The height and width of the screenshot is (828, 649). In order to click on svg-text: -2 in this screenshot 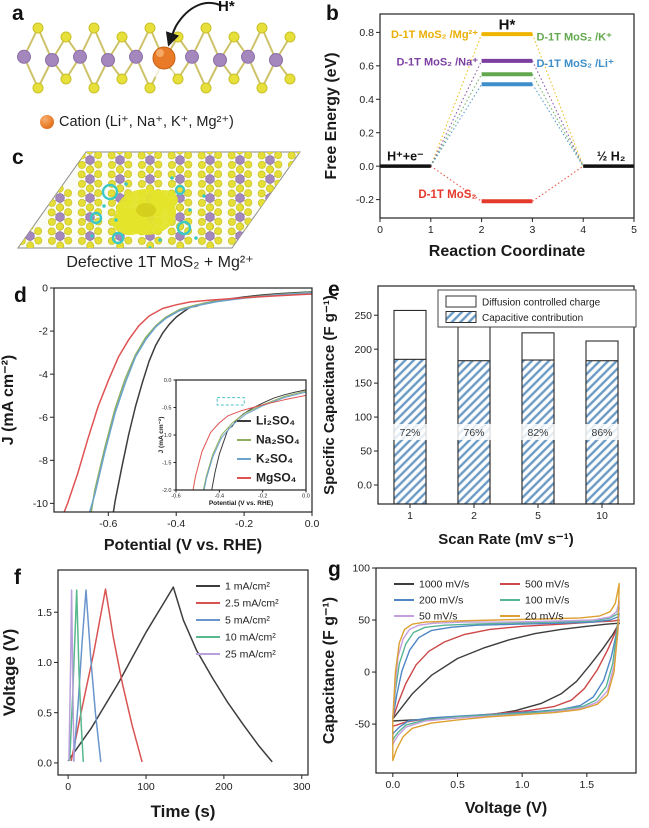, I will do `click(43, 332)`.